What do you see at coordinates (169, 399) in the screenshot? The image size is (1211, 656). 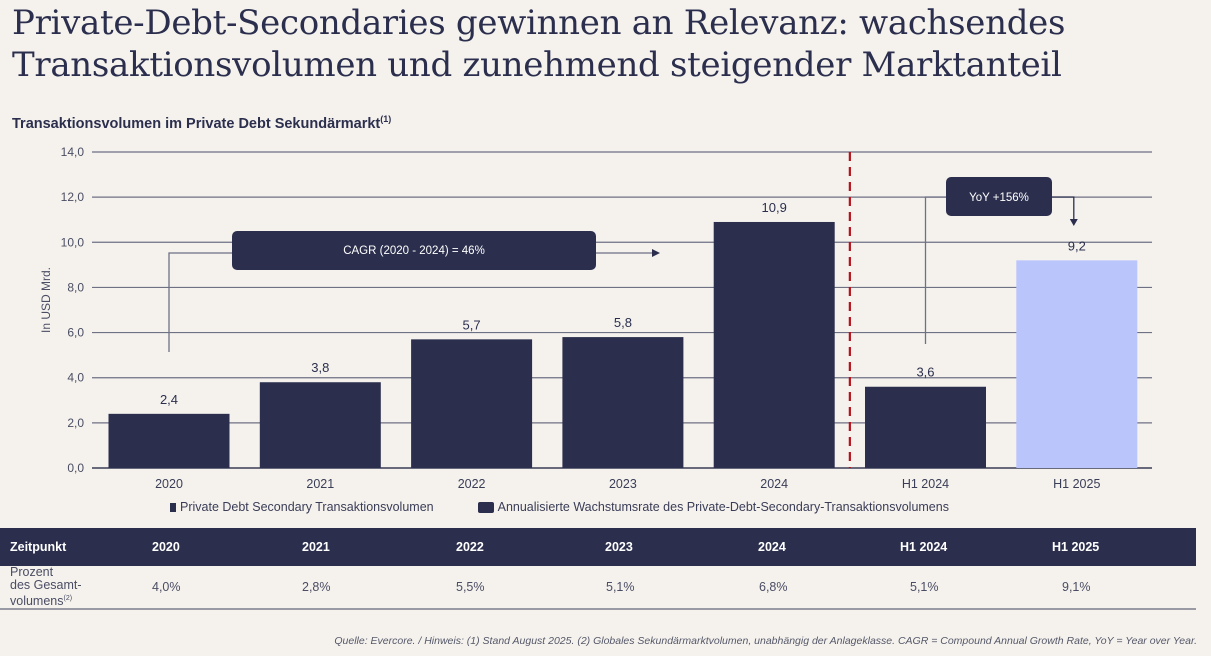 I see `bar-value-label: 2,4` at bounding box center [169, 399].